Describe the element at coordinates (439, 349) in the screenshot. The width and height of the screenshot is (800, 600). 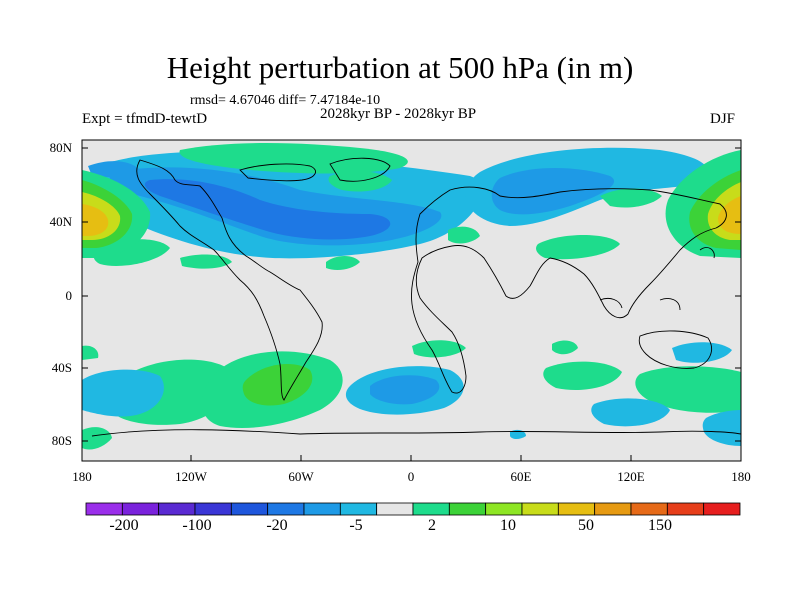
I see `contour-green-tropical-indian` at that location.